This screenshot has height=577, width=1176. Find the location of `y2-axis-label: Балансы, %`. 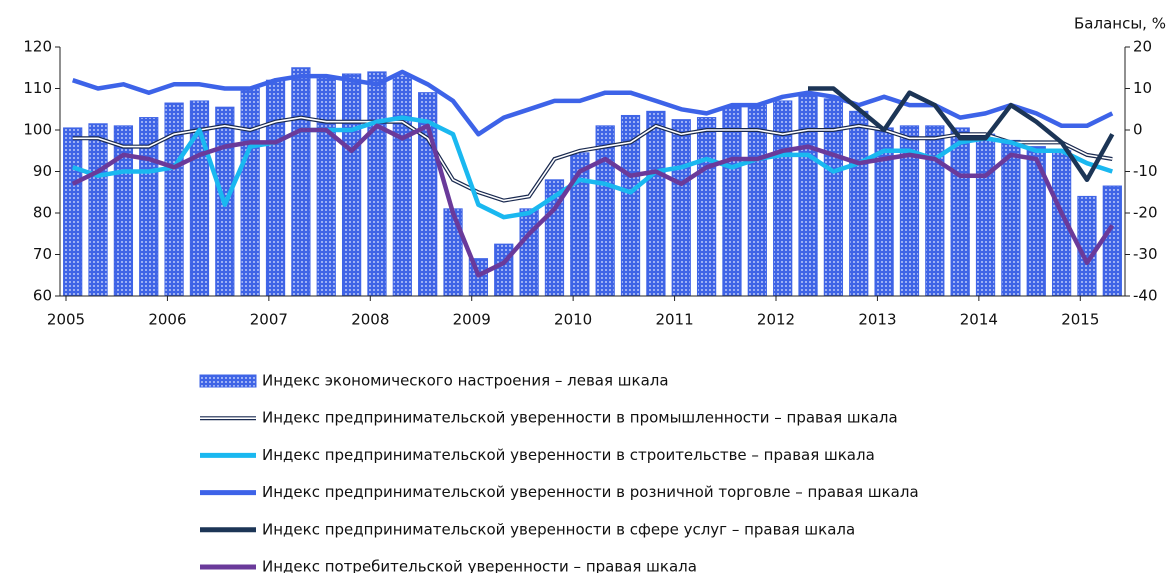

y2-axis-label: Балансы, % is located at coordinates (1120, 24).